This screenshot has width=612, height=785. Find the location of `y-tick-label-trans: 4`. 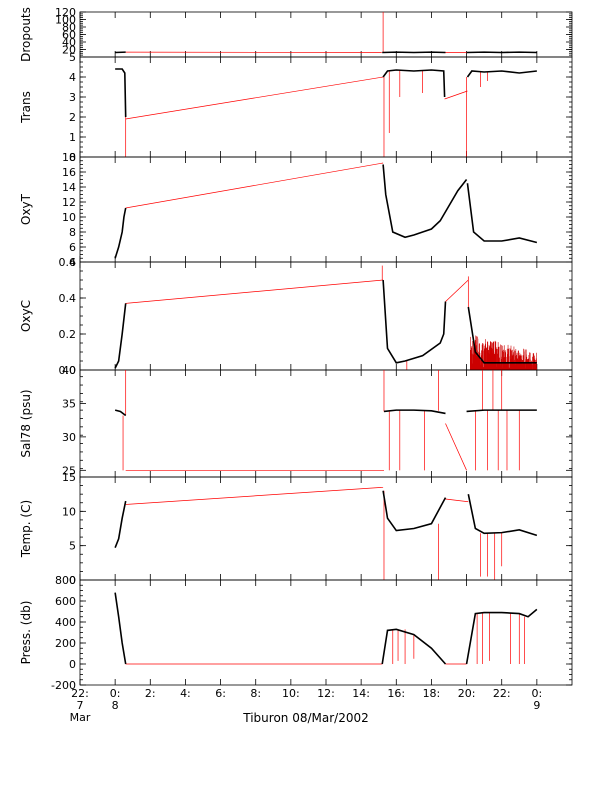

y-tick-label-trans: 4 is located at coordinates (72, 77).